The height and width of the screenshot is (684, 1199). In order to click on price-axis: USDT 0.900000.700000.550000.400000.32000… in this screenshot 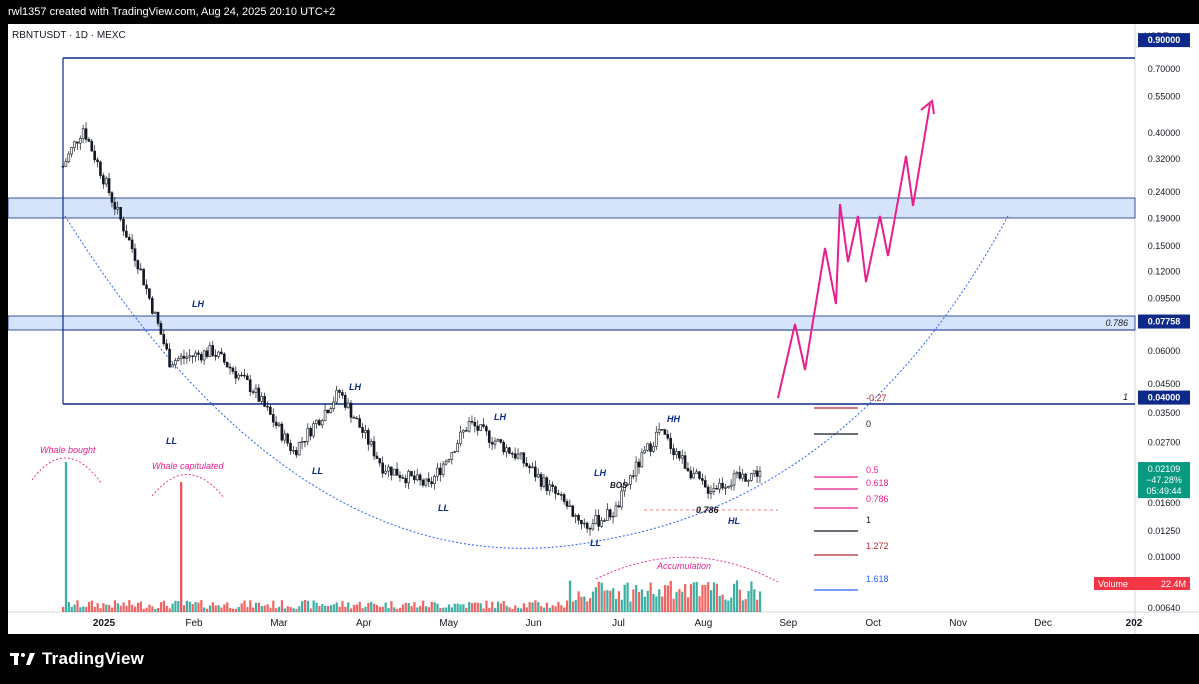, I will do `click(1142, 322)`.